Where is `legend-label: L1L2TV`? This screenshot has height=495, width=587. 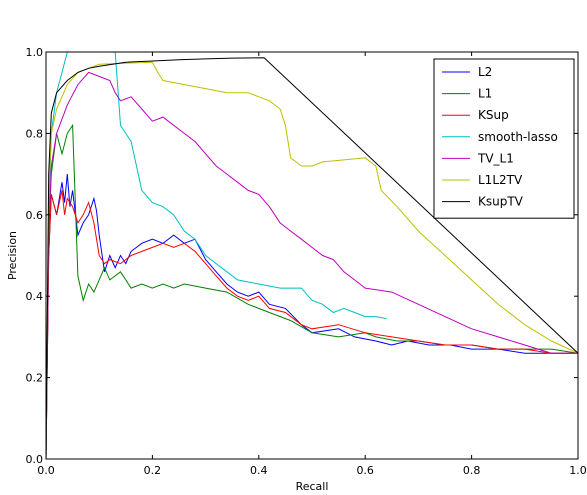 legend-label: L1L2TV is located at coordinates (500, 180).